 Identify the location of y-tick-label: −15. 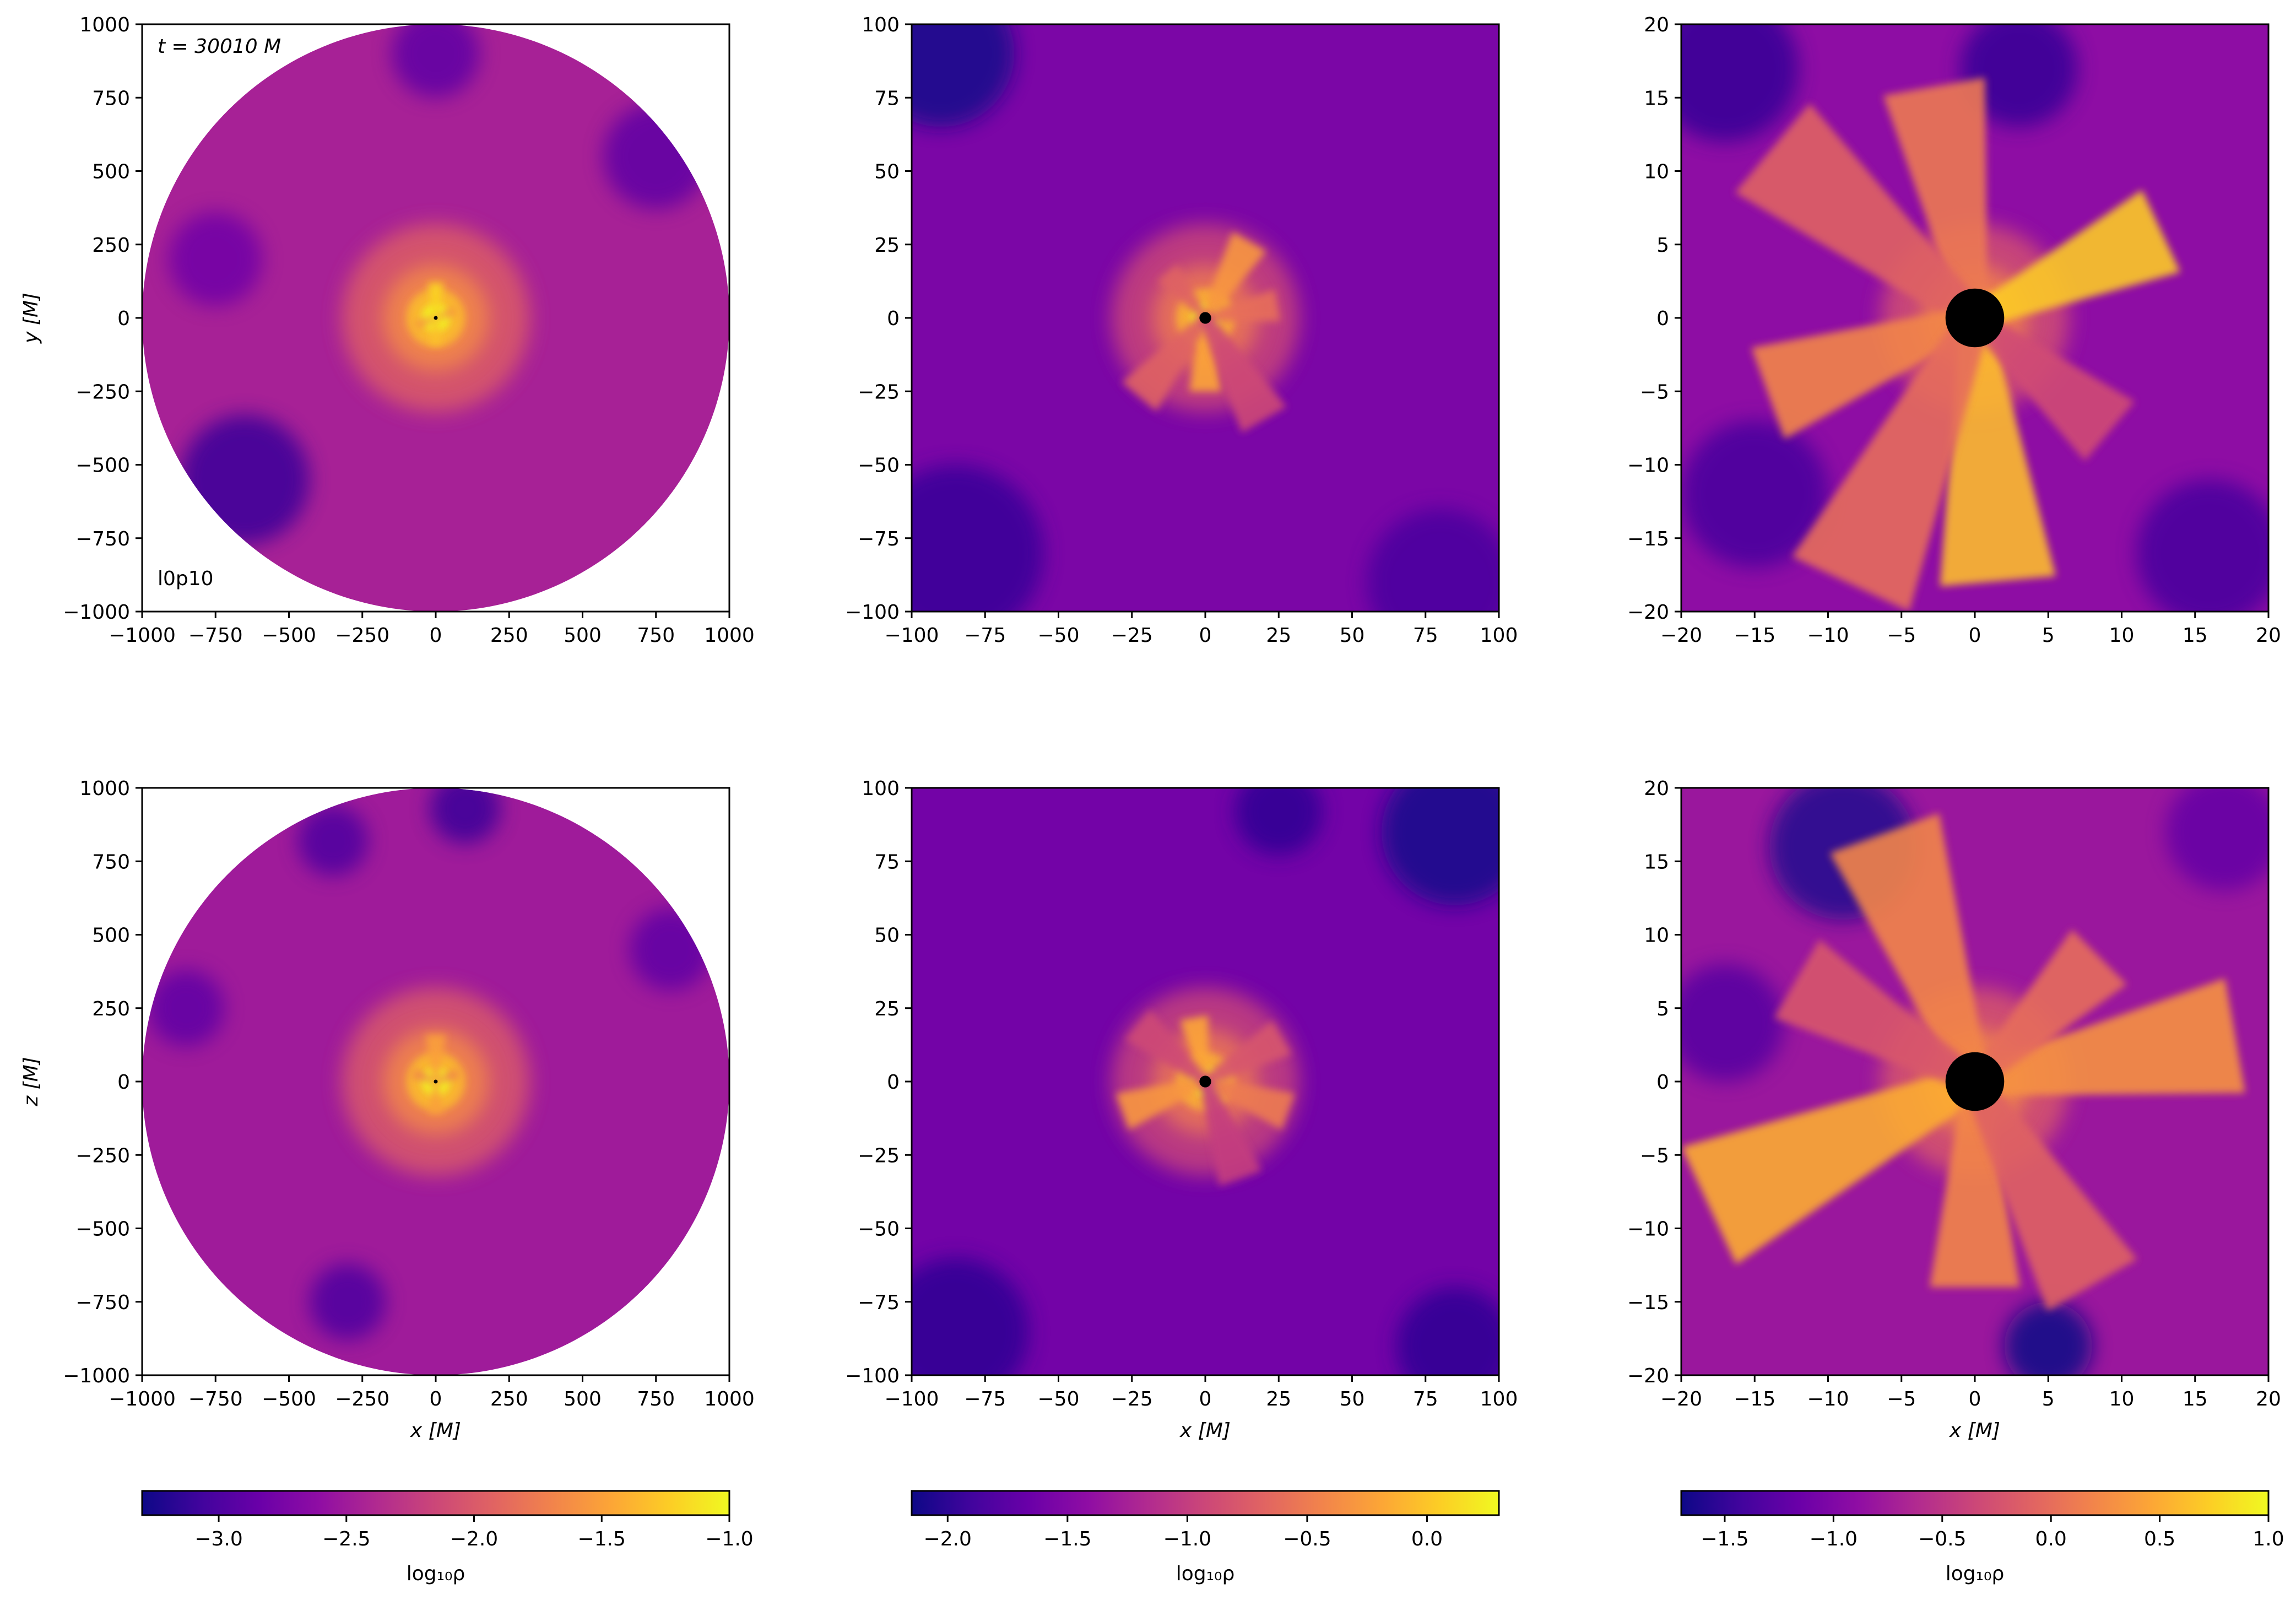
(1648, 539).